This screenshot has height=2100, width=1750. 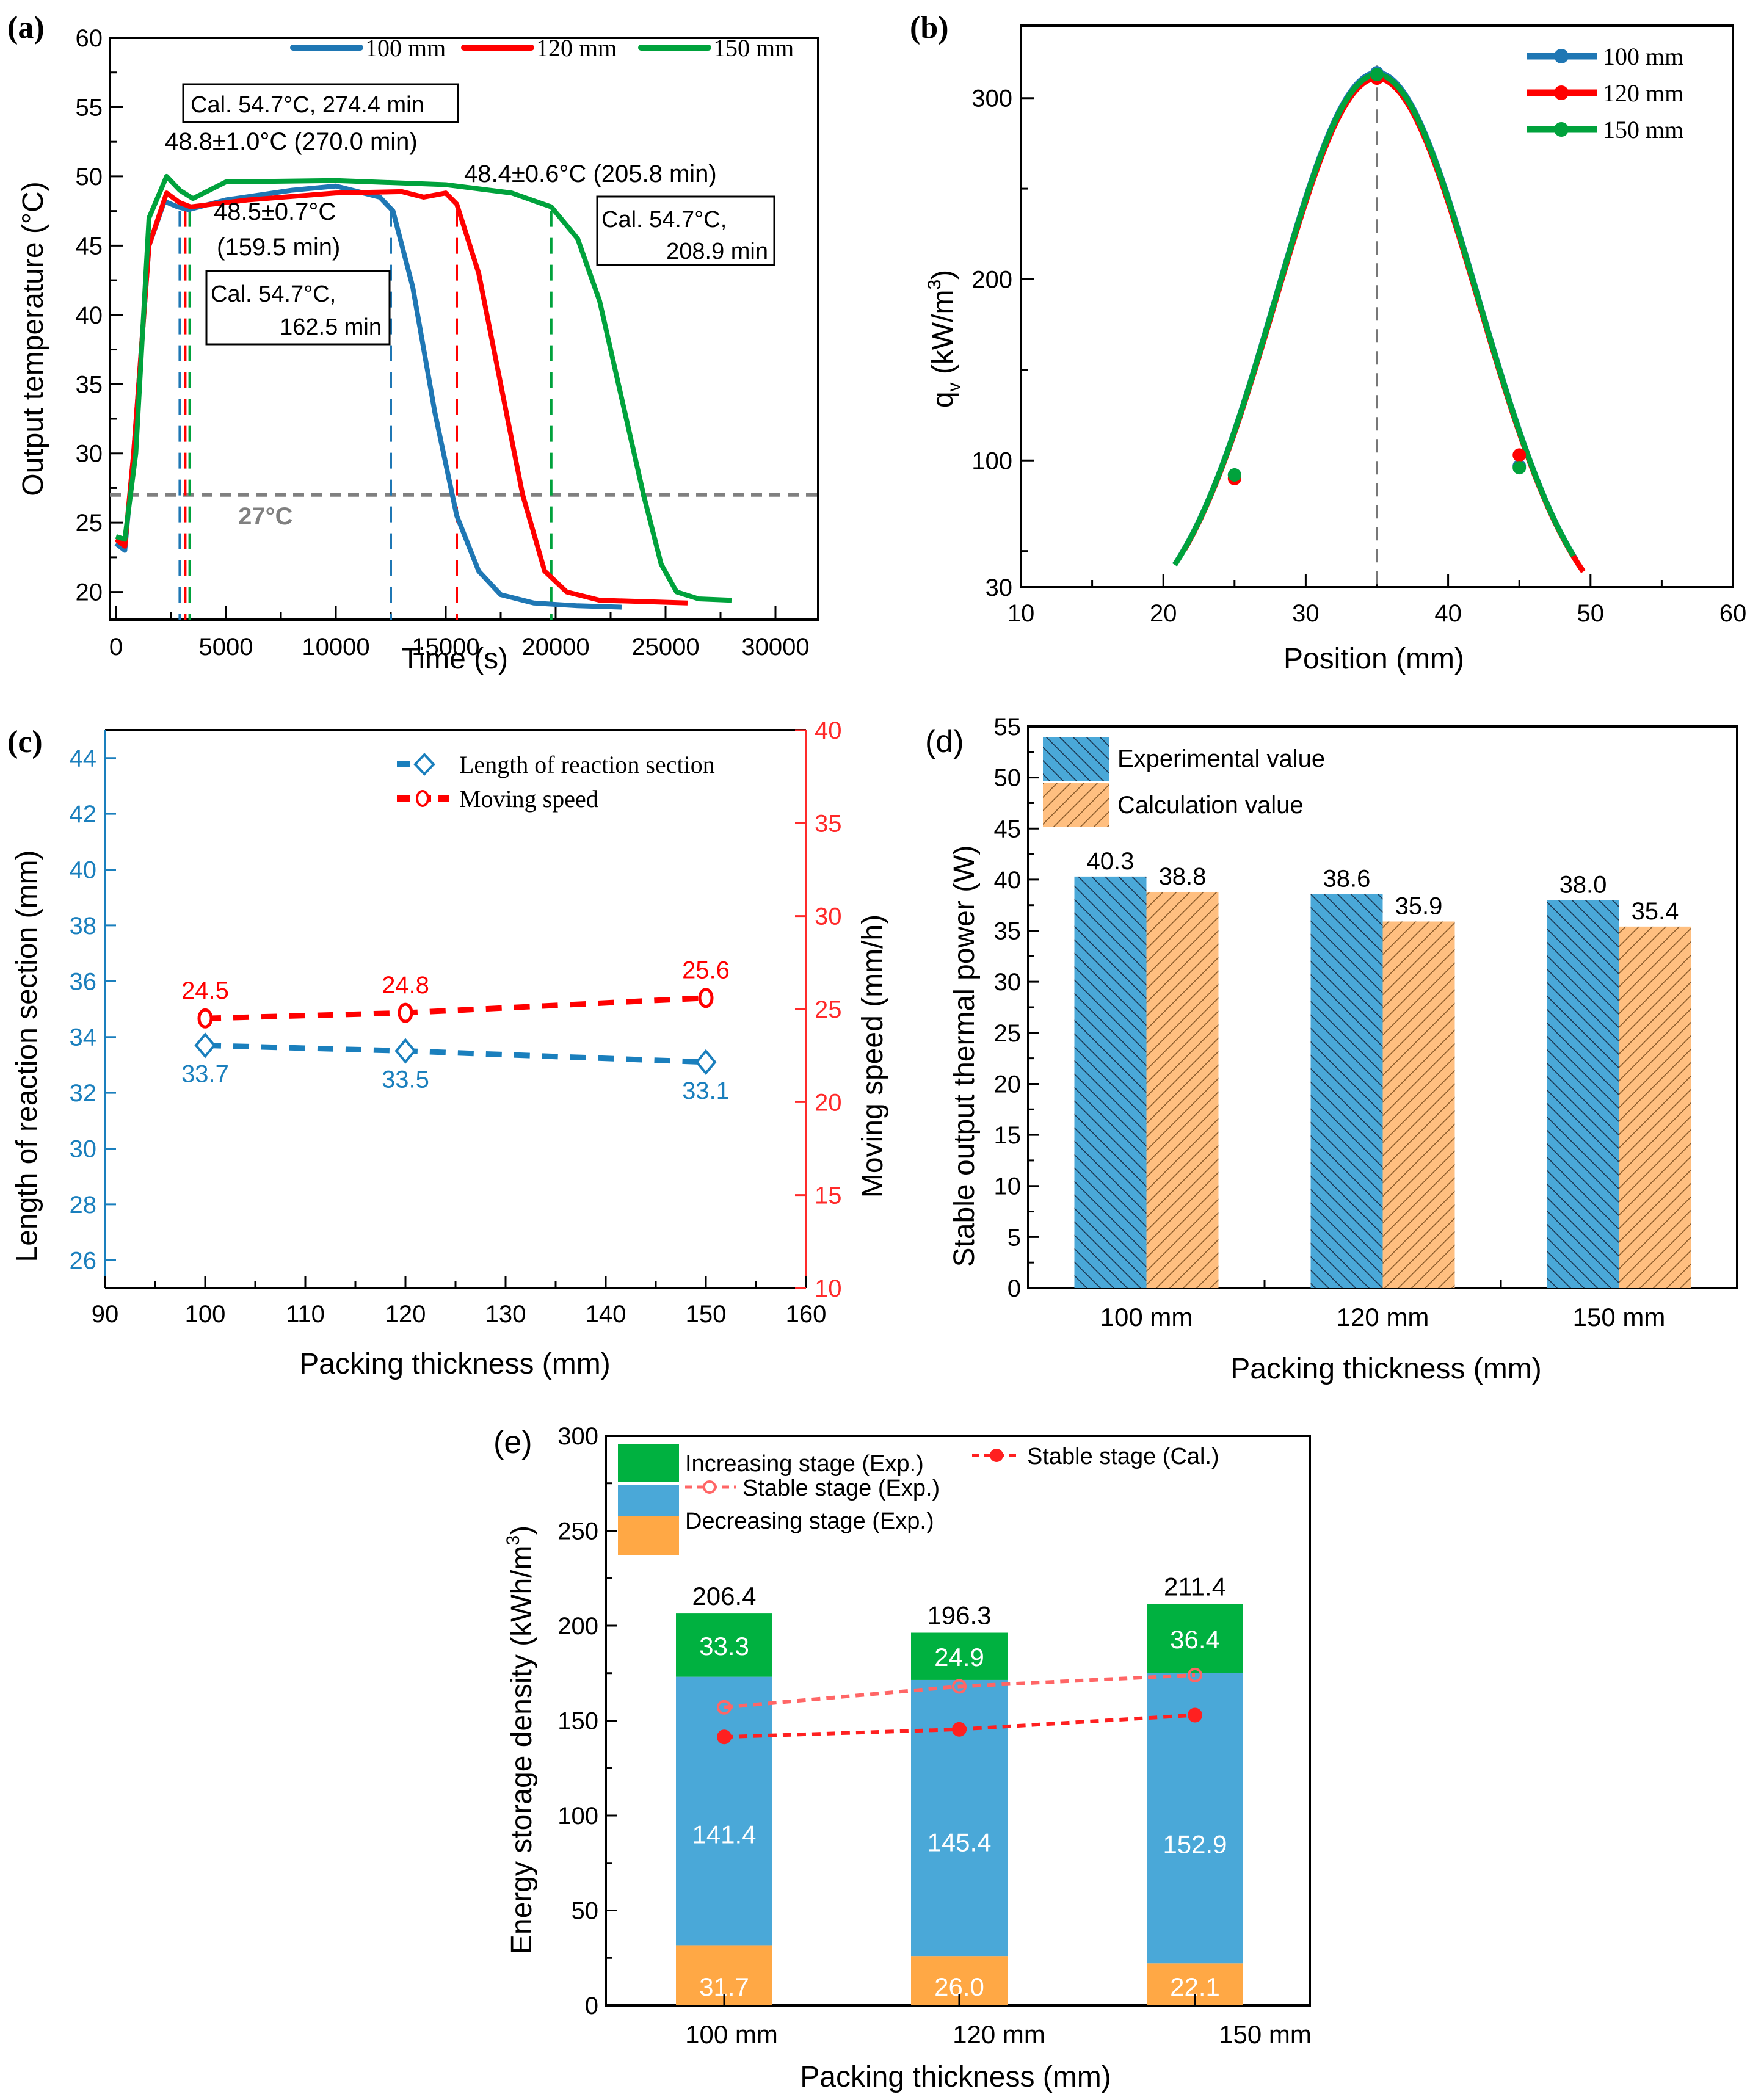 What do you see at coordinates (1386, 1369) in the screenshot?
I see `panel-d-x-axis-label: Packing thickness (mm)` at bounding box center [1386, 1369].